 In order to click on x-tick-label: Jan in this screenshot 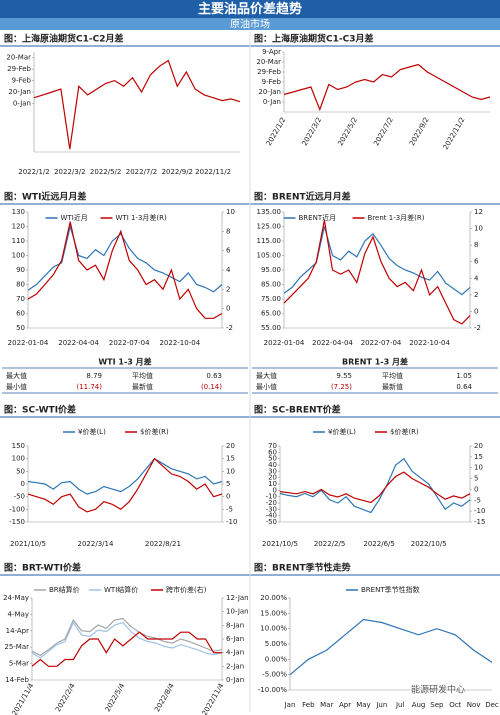, I will do `click(290, 705)`.